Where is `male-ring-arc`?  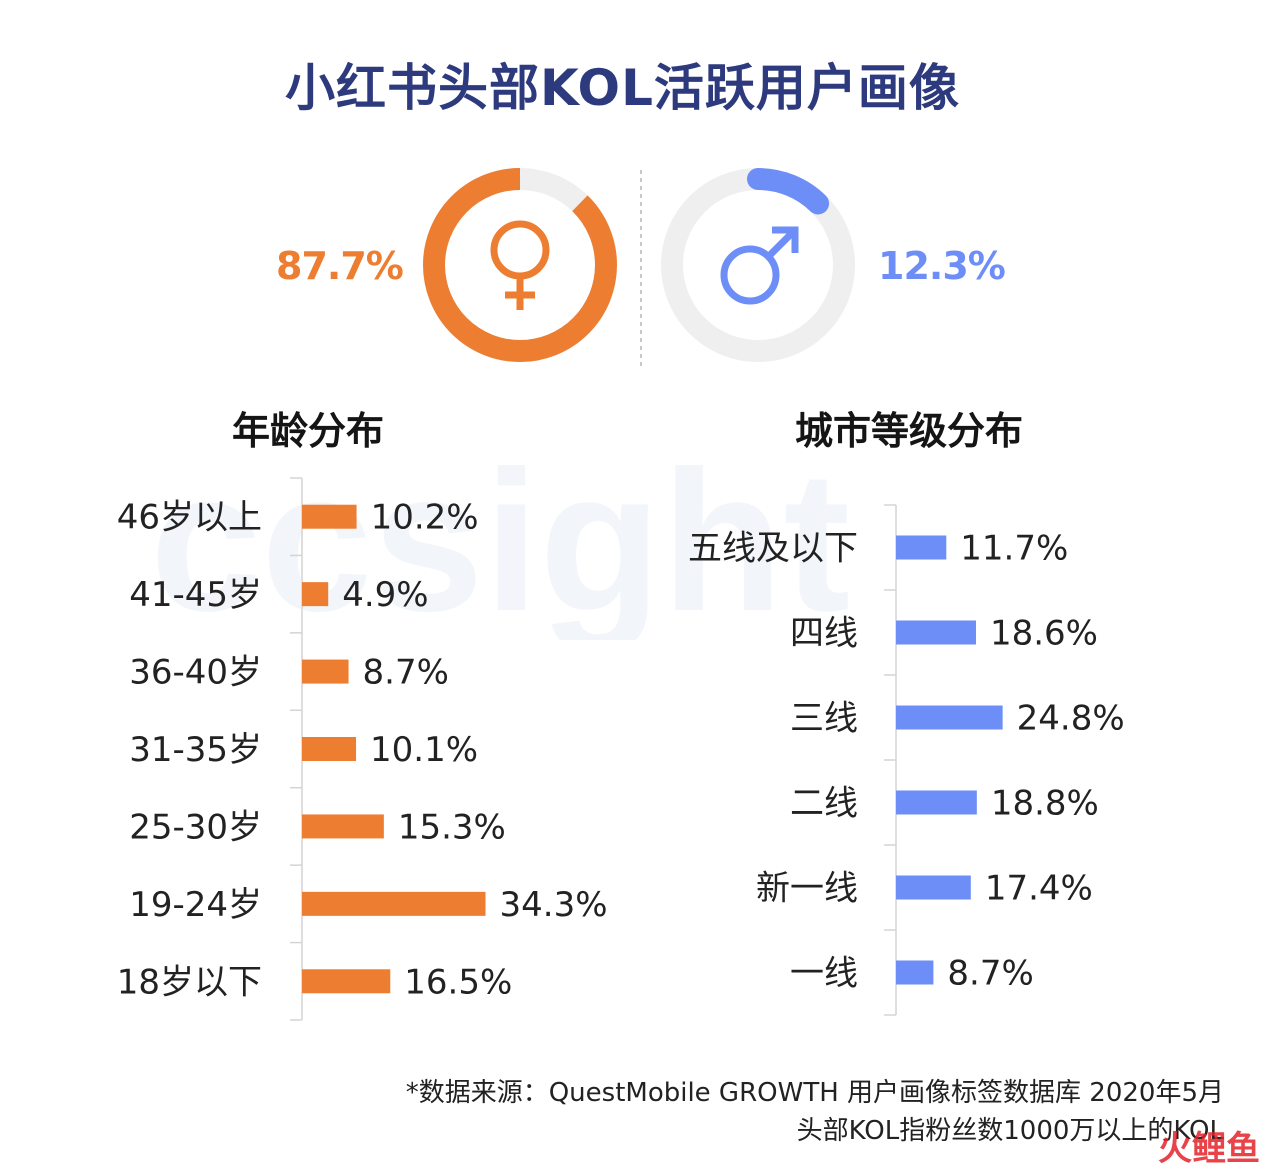
male-ring-arc is located at coordinates (758, 265).